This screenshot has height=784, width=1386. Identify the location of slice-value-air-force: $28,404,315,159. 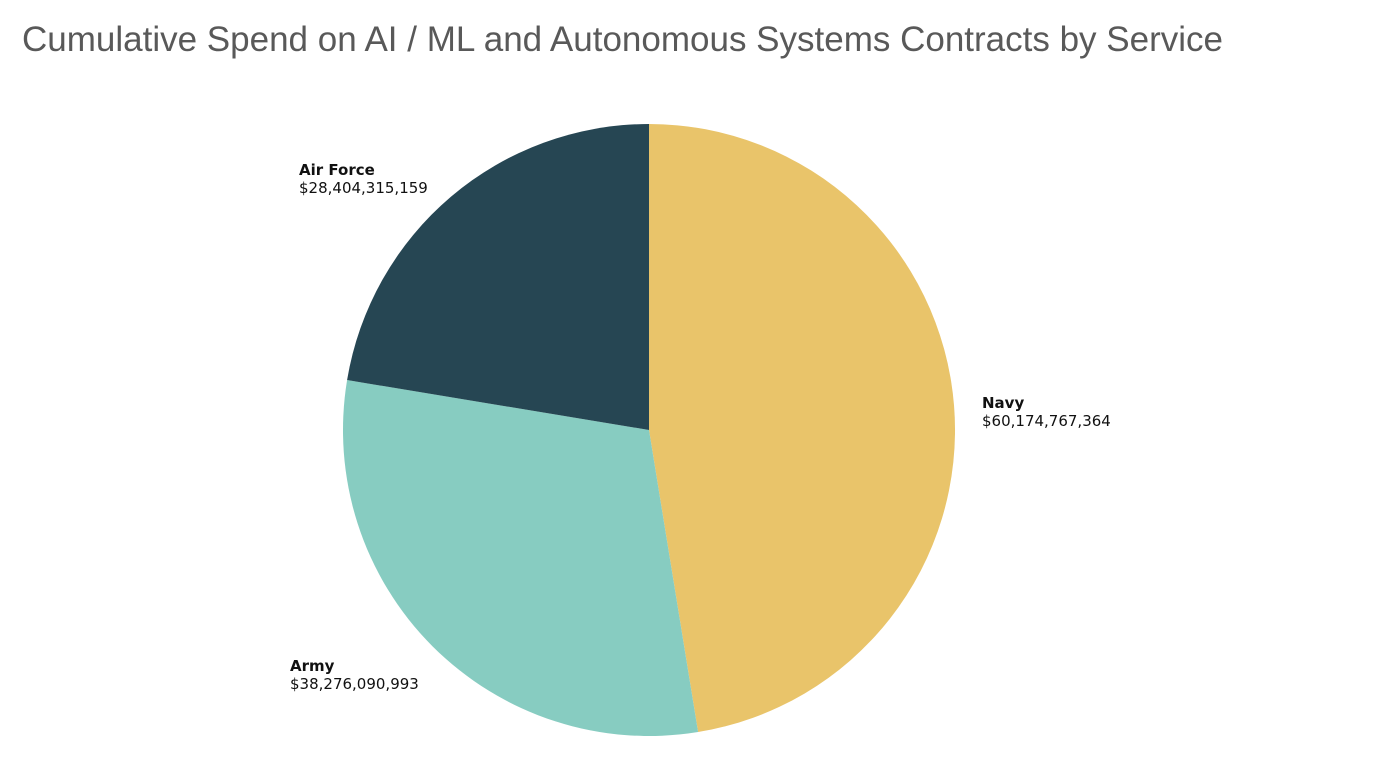
(363, 188).